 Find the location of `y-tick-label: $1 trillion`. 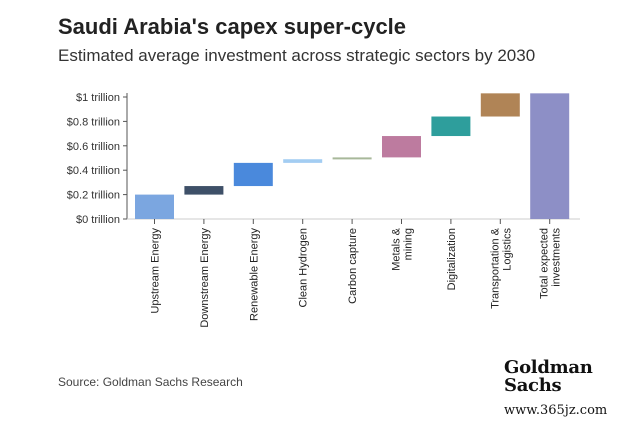

y-tick-label: $1 trillion is located at coordinates (98, 98).